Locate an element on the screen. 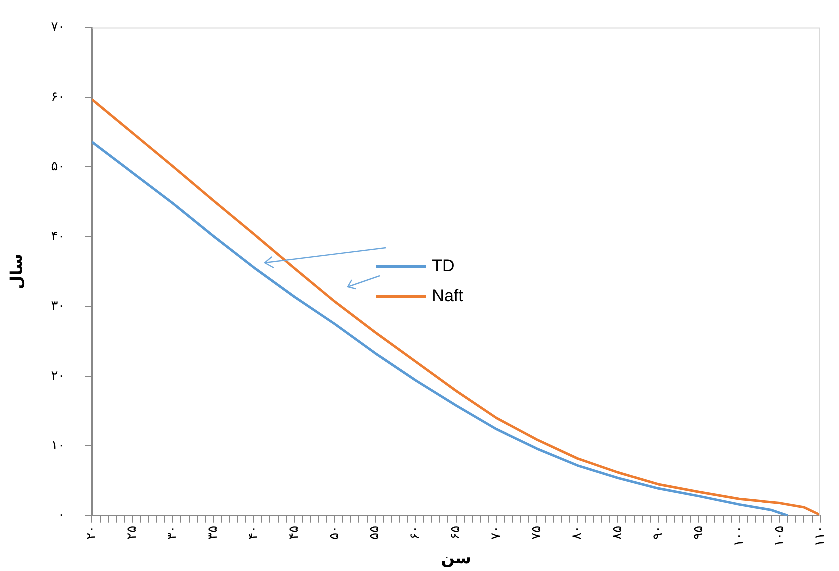  x-tick-label: ۸۵ is located at coordinates (618, 533).